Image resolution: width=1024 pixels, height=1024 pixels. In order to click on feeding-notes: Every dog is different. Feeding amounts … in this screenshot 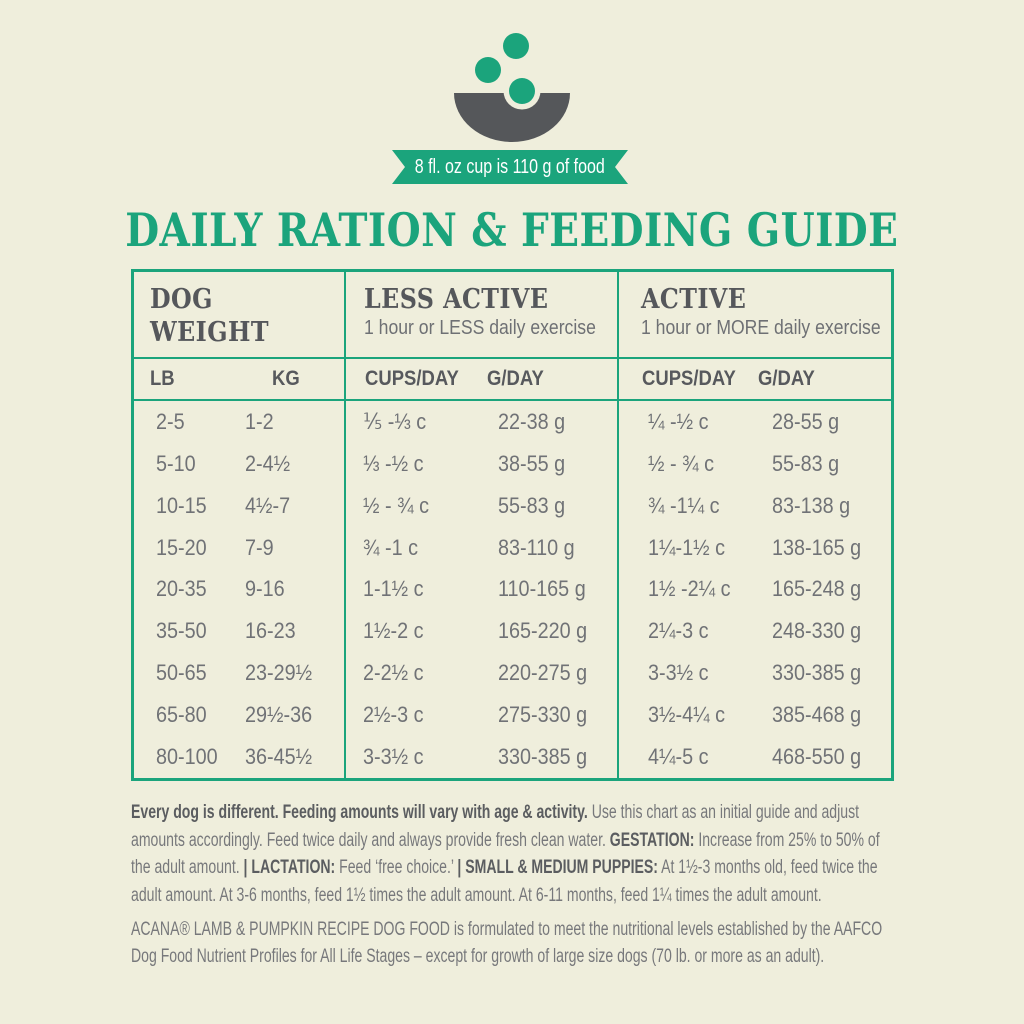, I will do `click(521, 857)`.